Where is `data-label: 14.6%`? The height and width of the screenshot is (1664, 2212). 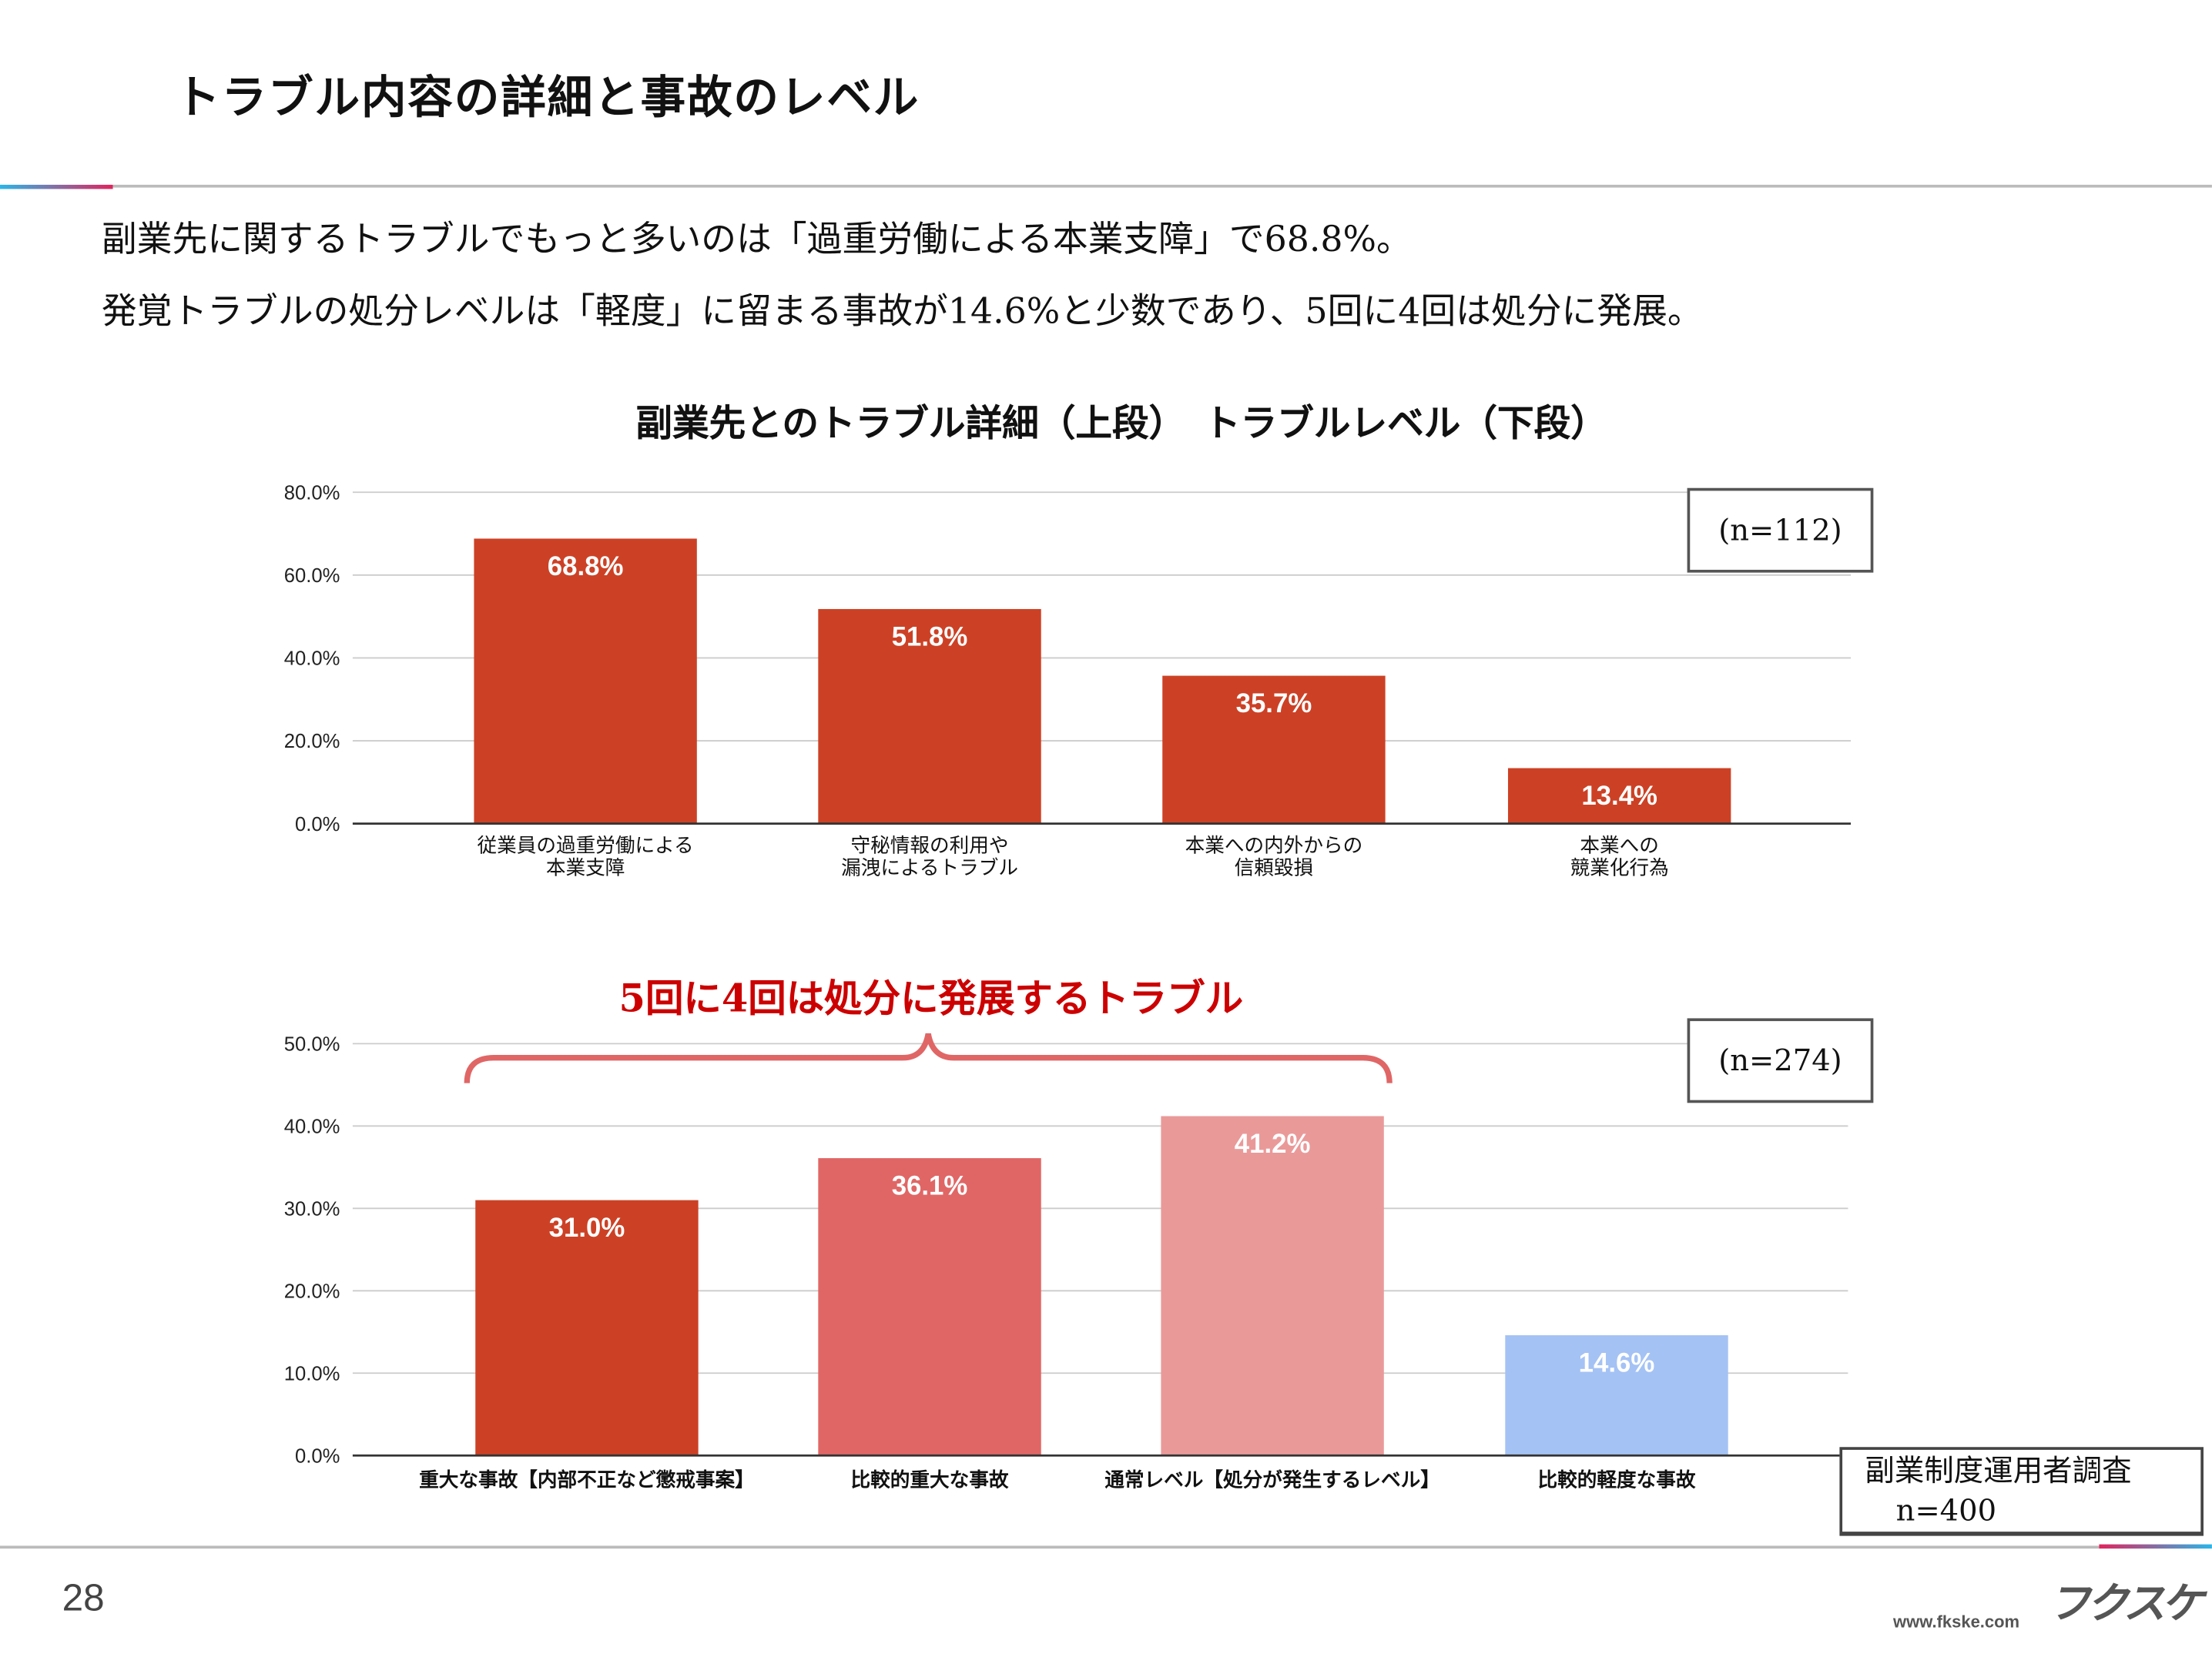
data-label: 14.6% is located at coordinates (1617, 1363).